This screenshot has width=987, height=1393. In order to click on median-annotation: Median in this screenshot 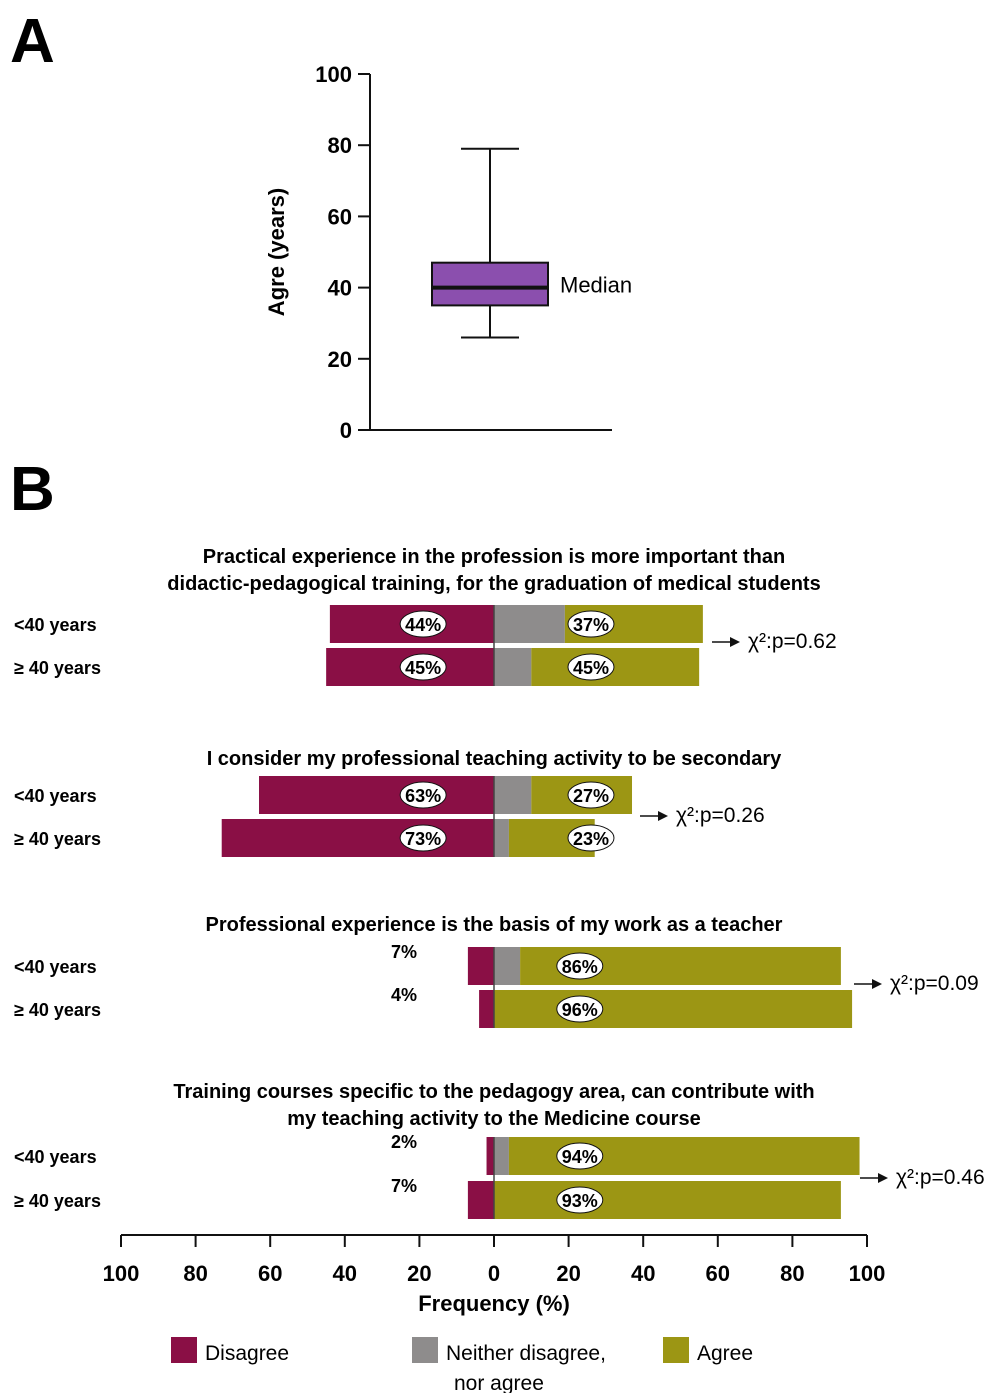, I will do `click(596, 285)`.